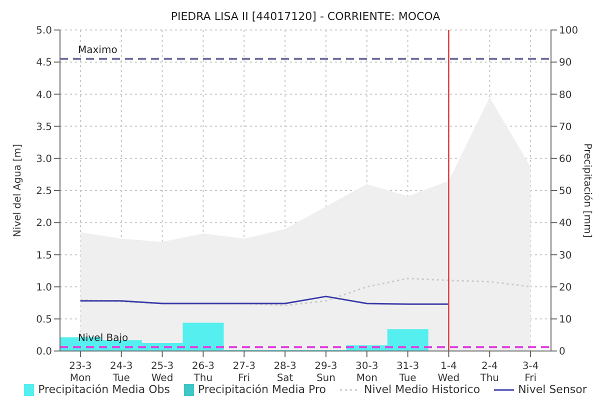  What do you see at coordinates (44, 320) in the screenshot?
I see `y-tick-label: 0.5` at bounding box center [44, 320].